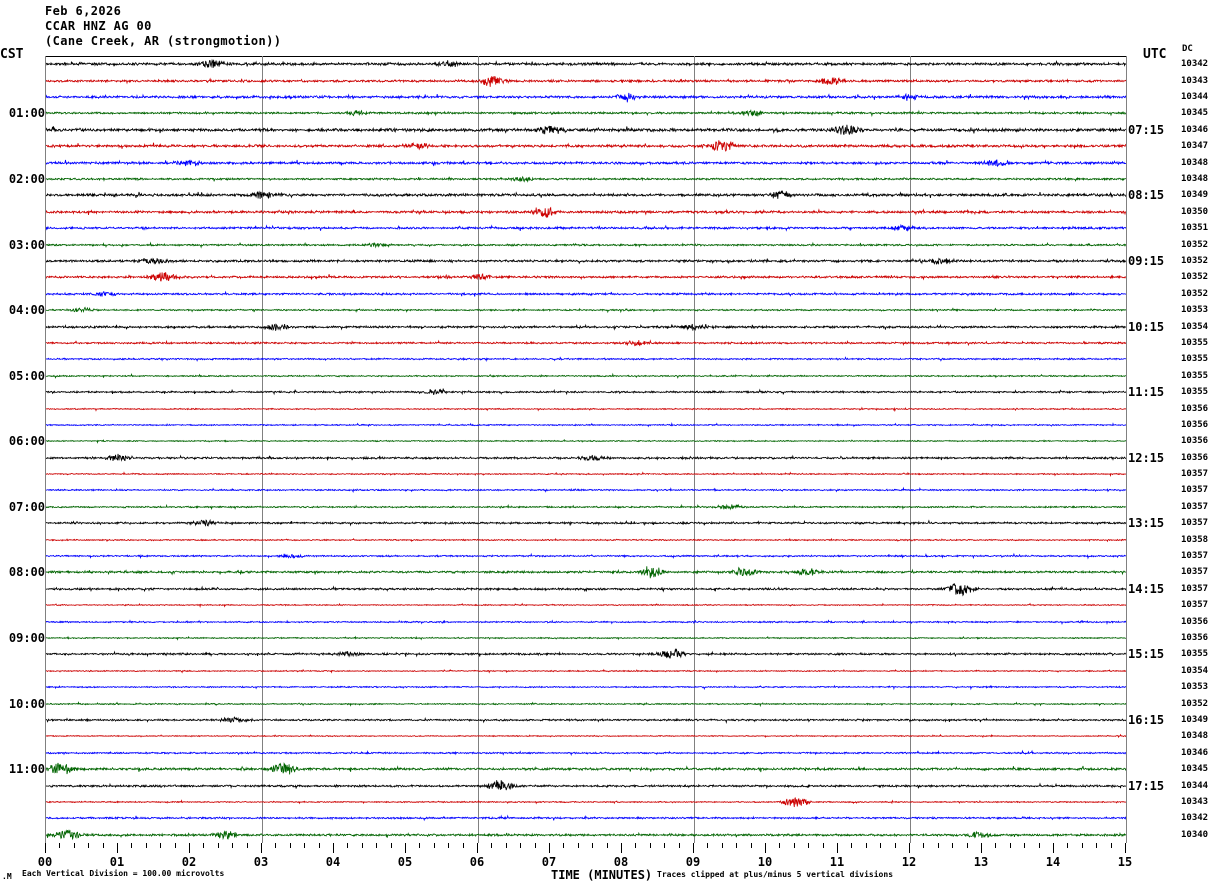 This screenshot has height=886, width=1210. I want to click on dc-value-label: 10345, so click(1195, 769).